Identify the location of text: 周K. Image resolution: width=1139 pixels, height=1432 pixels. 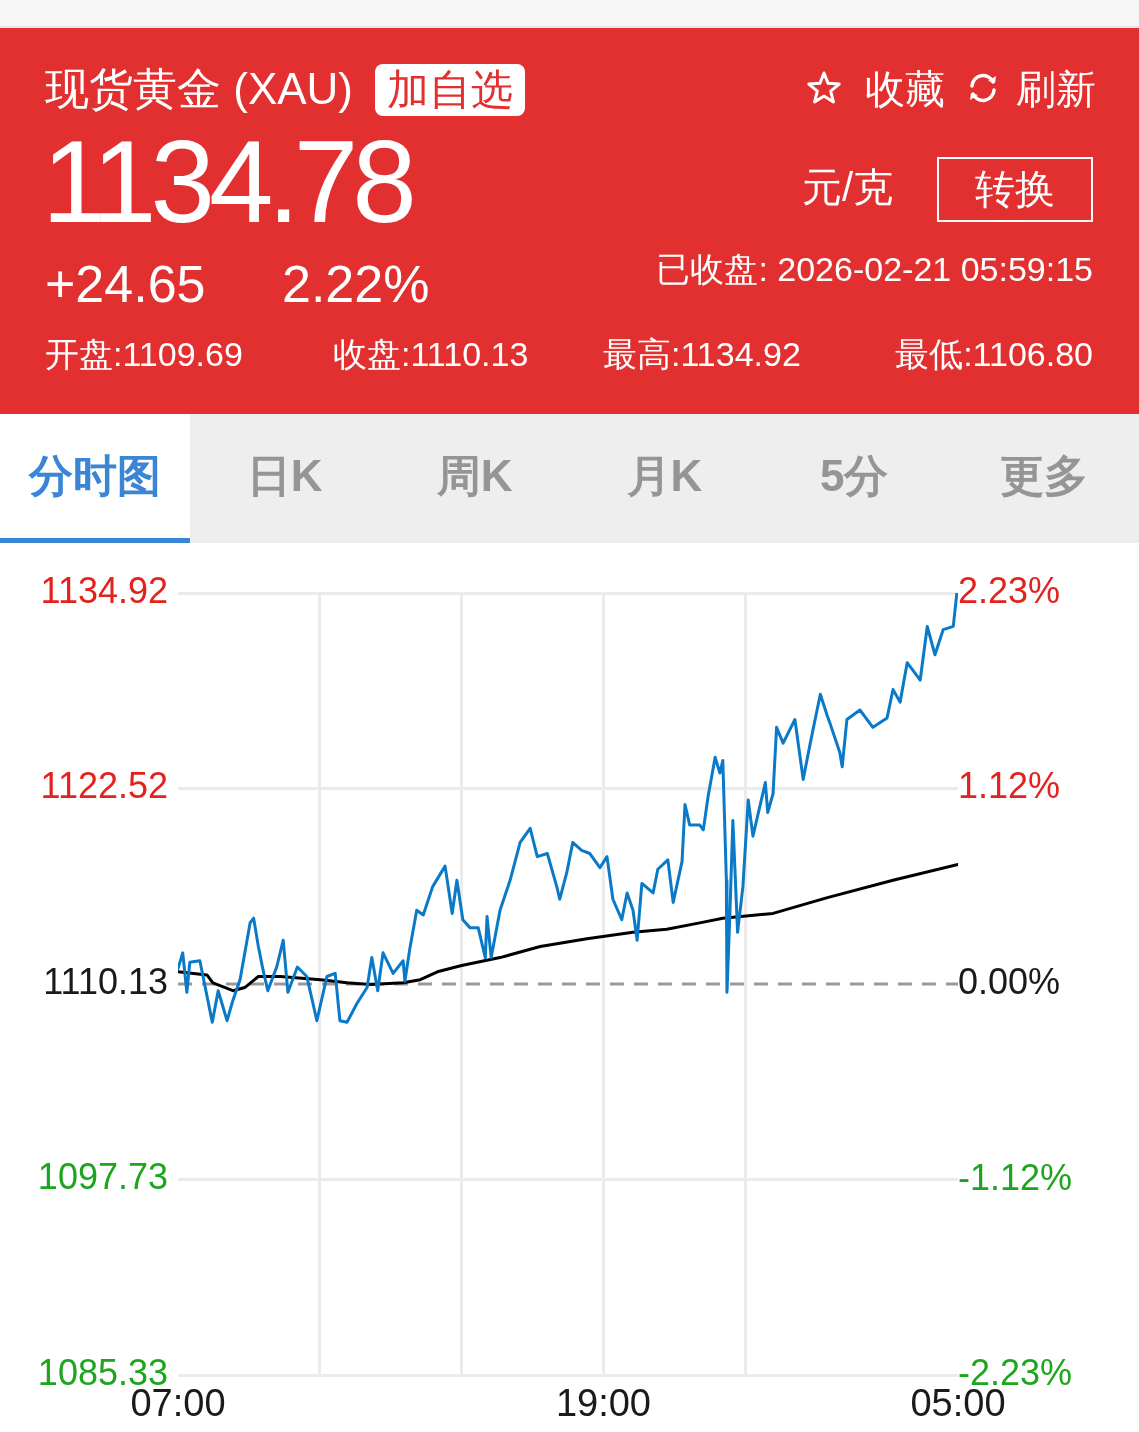
(474, 476).